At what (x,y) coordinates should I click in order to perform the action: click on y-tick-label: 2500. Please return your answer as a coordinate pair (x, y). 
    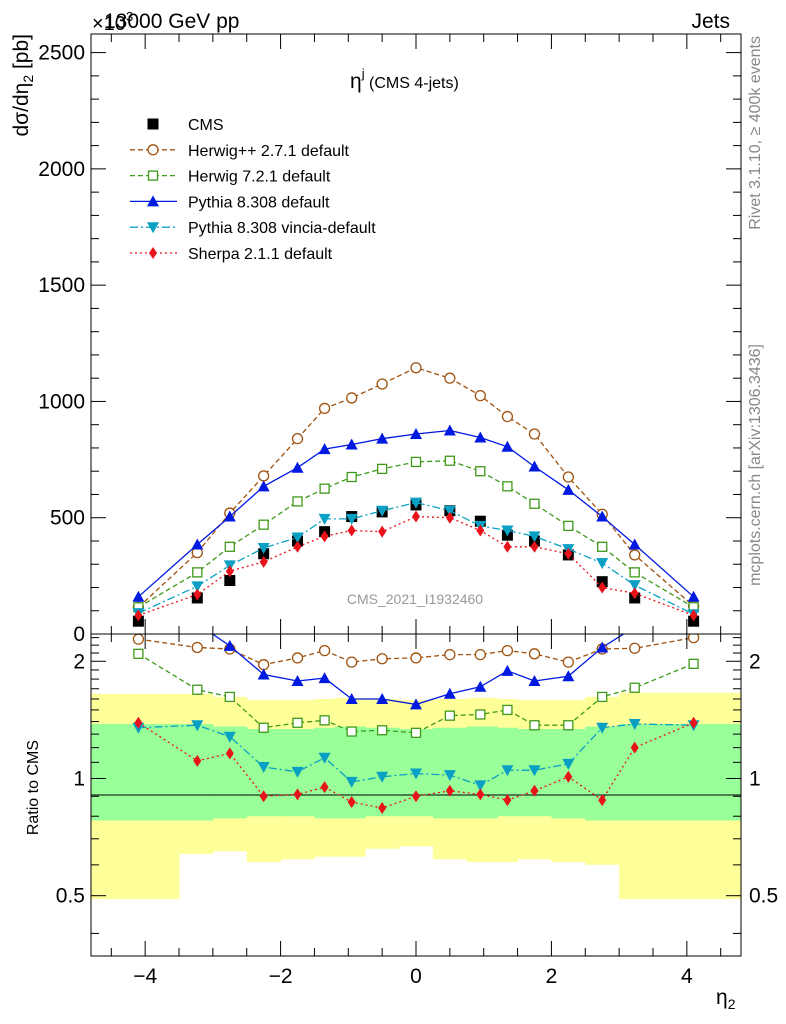
    Looking at the image, I should click on (61, 53).